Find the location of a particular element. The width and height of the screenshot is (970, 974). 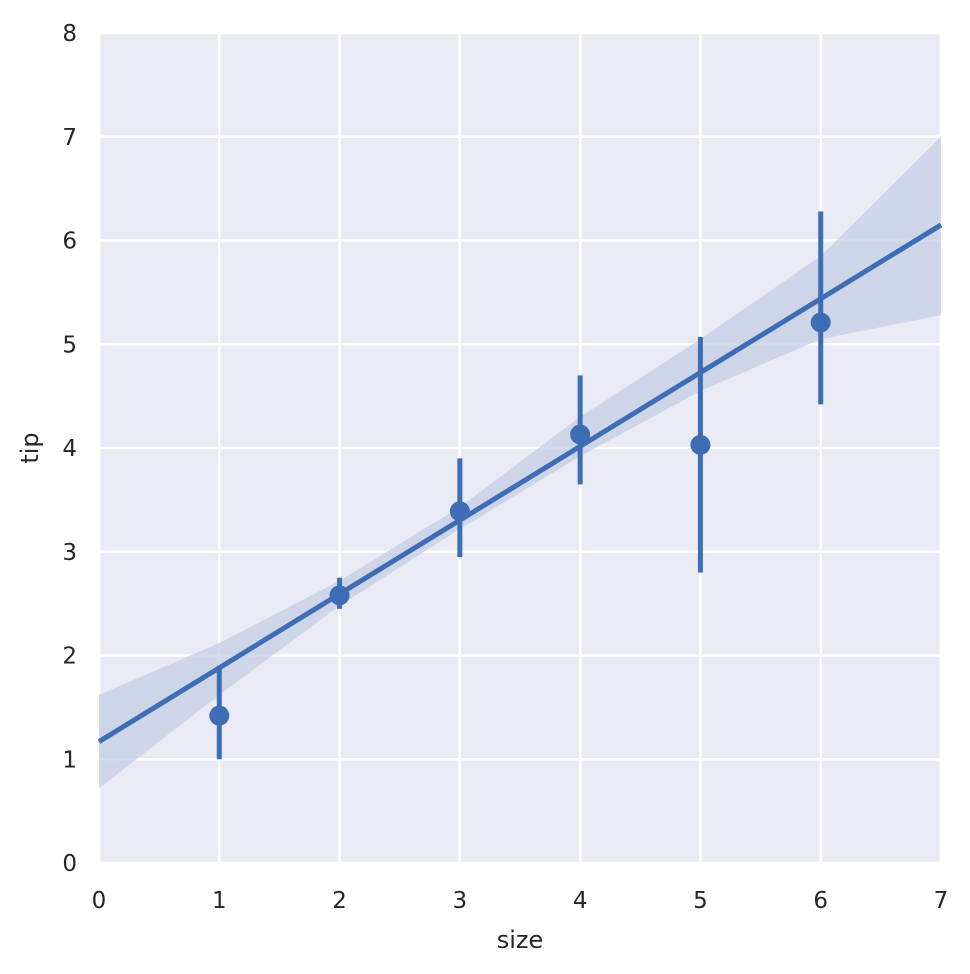

y-tick-label: 2 is located at coordinates (69, 657).